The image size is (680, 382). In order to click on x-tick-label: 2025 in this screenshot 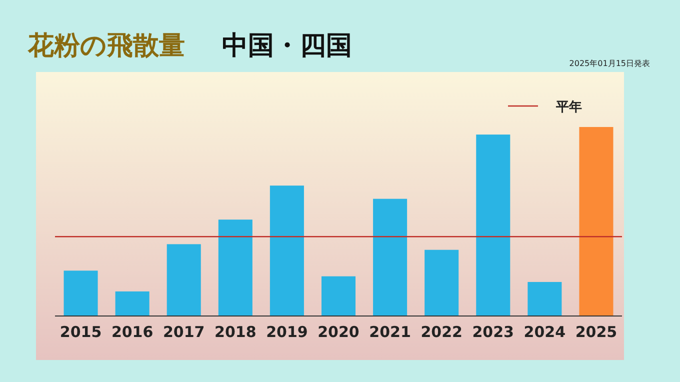, I will do `click(596, 332)`.